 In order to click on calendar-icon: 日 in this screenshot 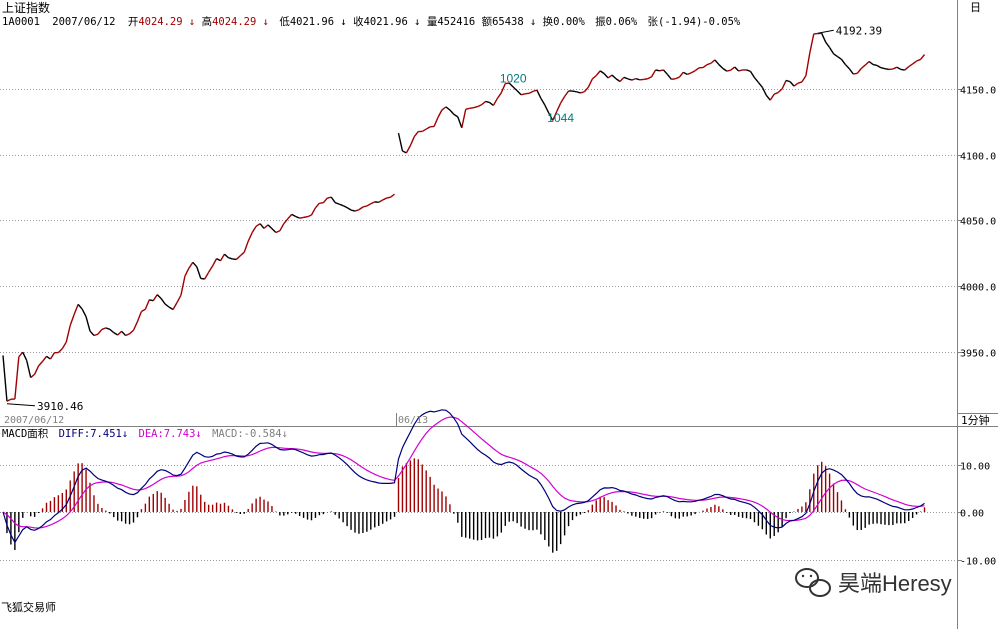, I will do `click(980, 7)`.